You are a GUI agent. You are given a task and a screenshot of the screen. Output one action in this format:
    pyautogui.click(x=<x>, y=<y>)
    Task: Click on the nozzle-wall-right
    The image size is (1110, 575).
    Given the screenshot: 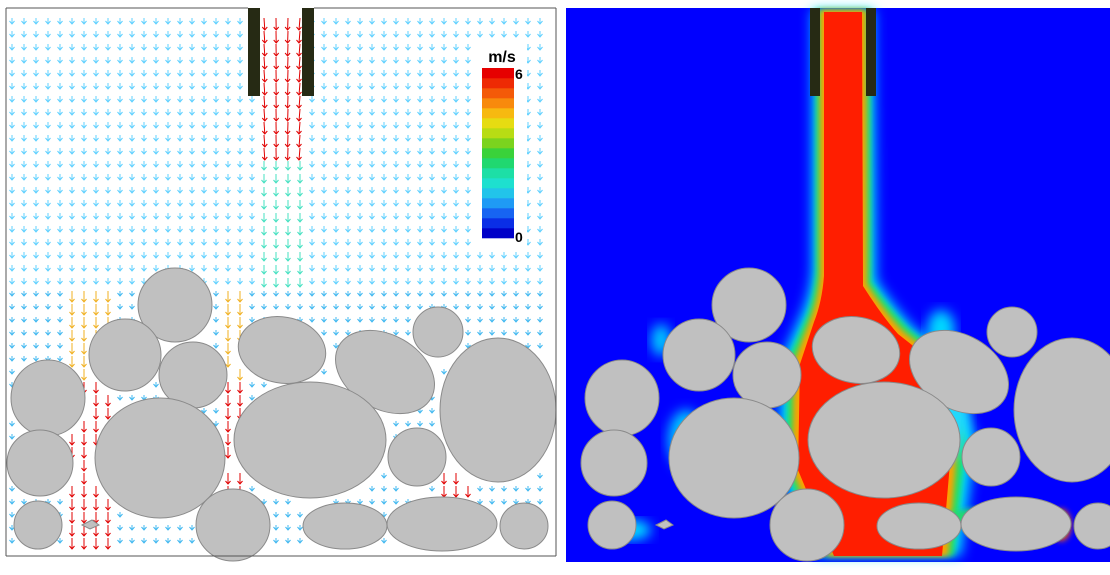 What is the action you would take?
    pyautogui.click(x=308, y=52)
    